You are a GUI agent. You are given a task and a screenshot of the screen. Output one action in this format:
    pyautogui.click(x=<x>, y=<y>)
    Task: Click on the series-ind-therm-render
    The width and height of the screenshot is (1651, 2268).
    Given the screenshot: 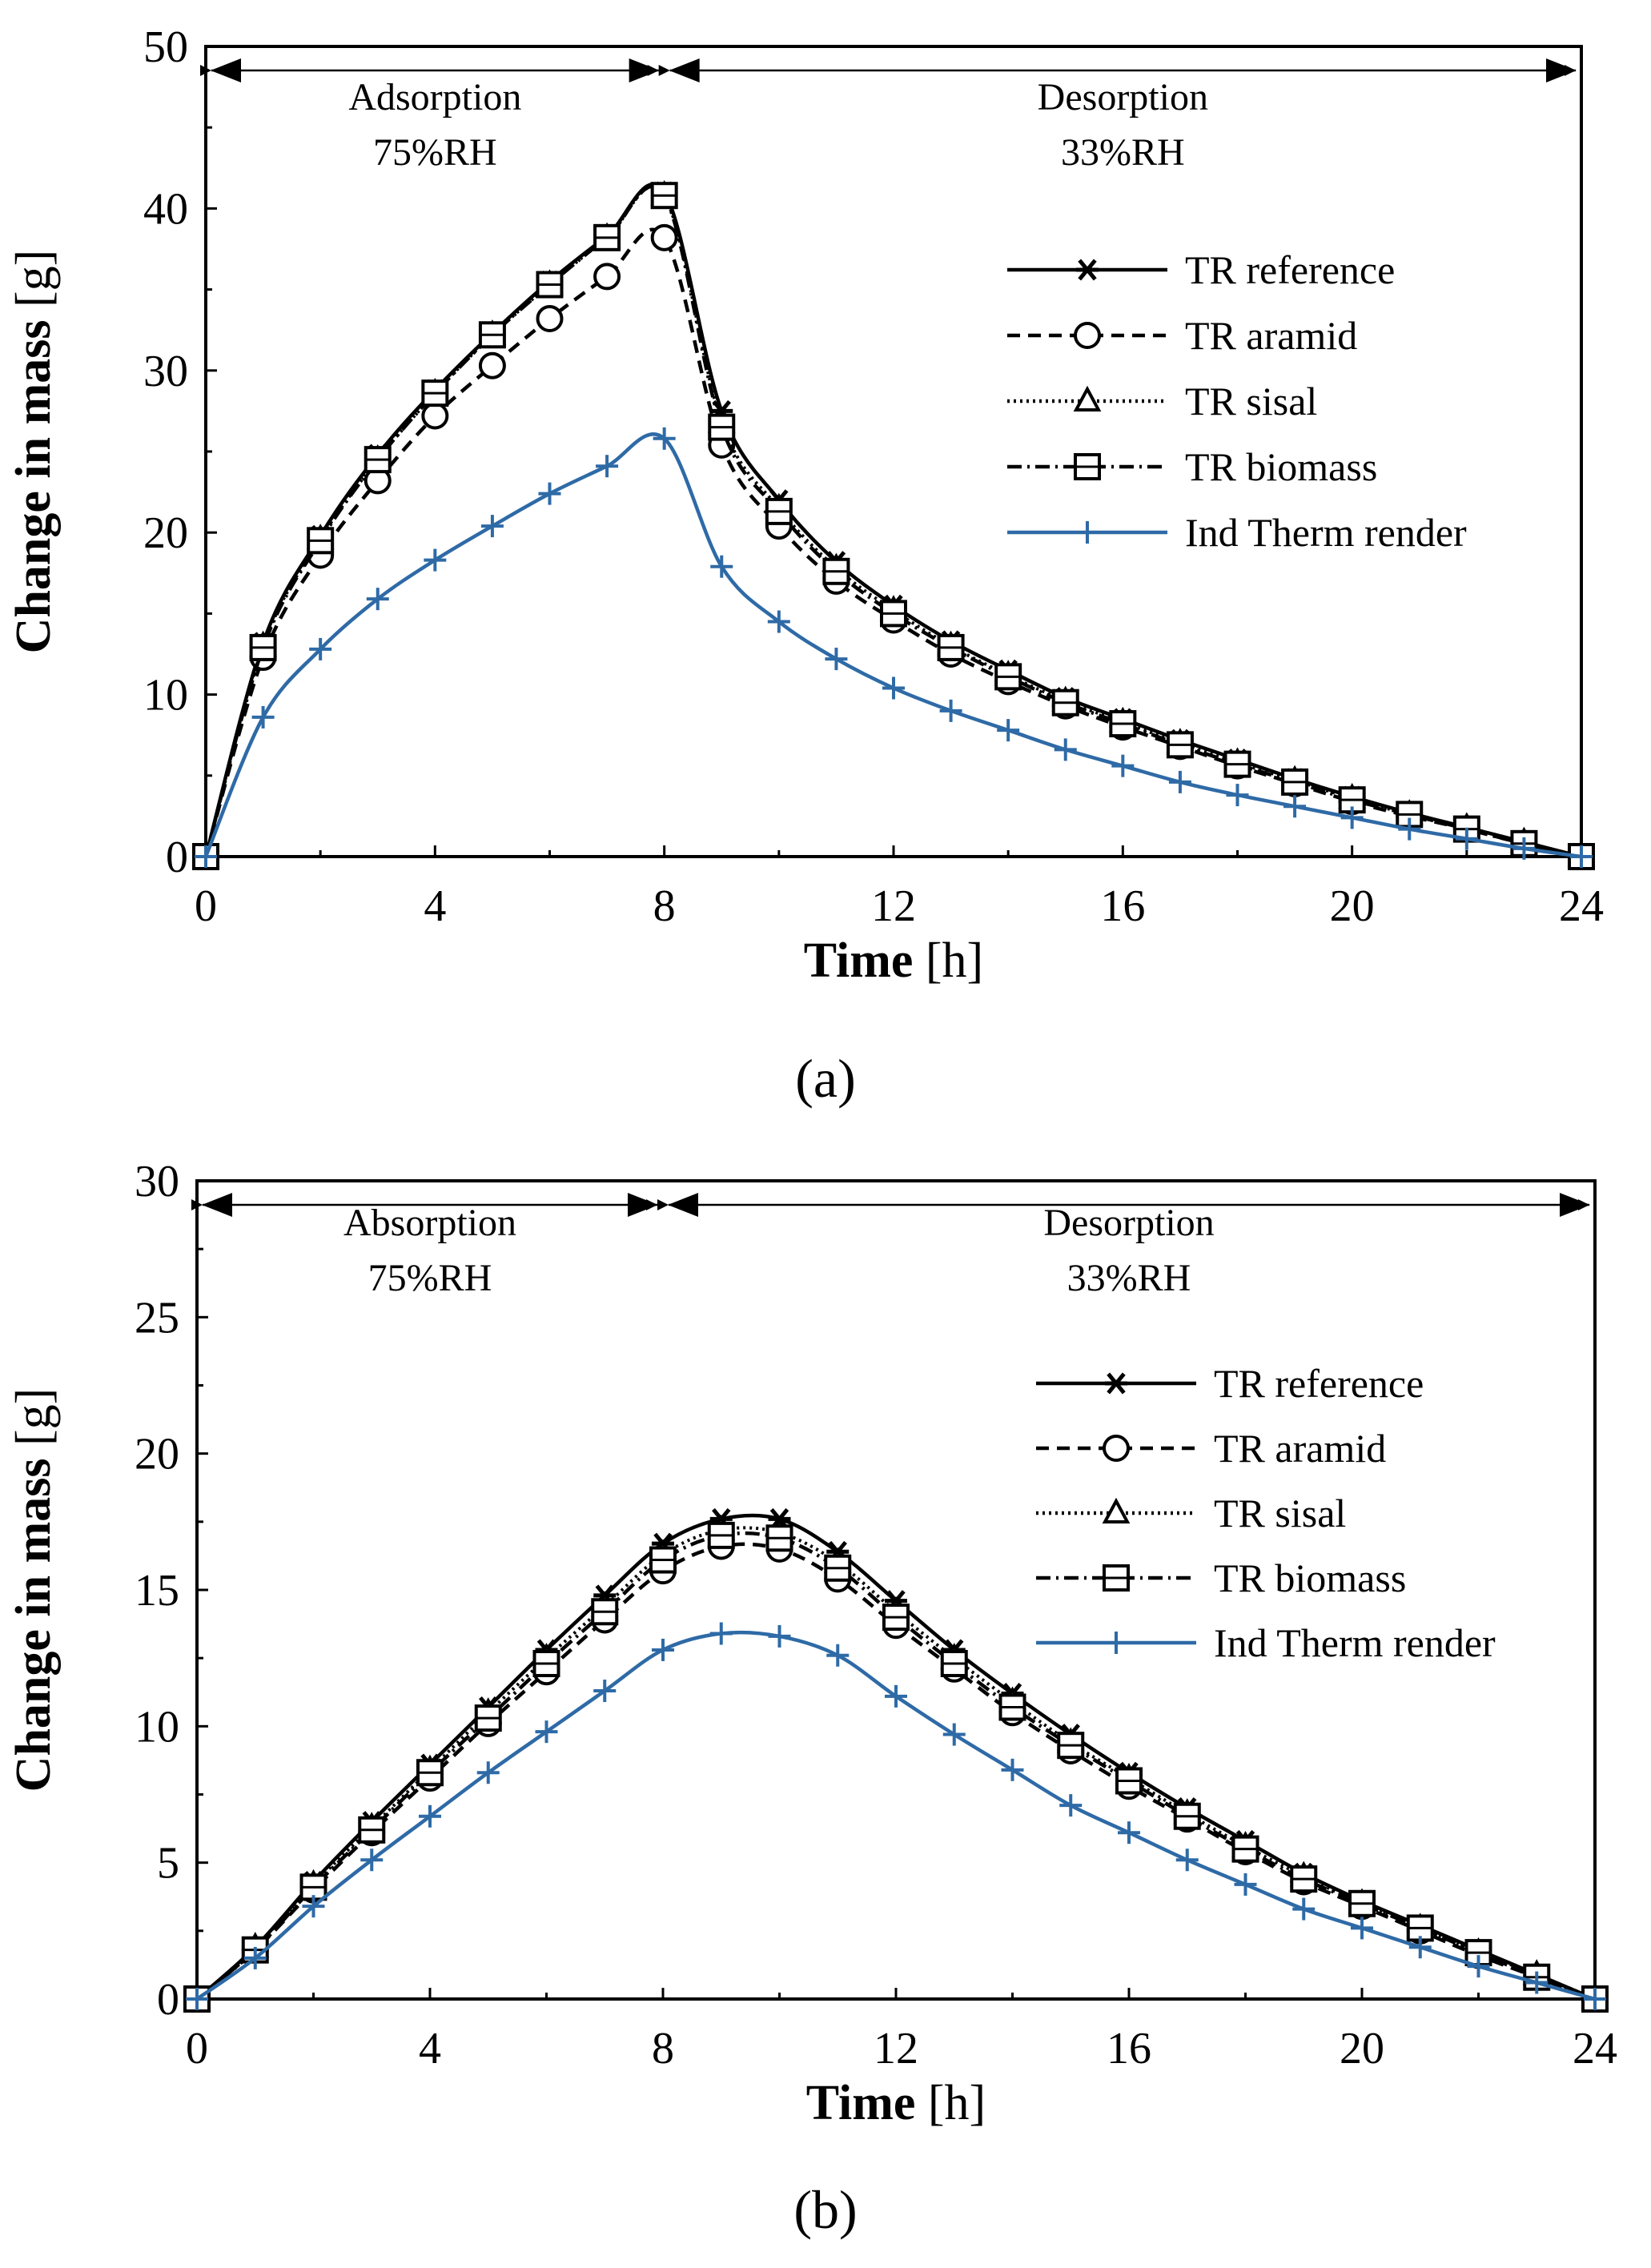 What is the action you would take?
    pyautogui.click(x=896, y=1816)
    